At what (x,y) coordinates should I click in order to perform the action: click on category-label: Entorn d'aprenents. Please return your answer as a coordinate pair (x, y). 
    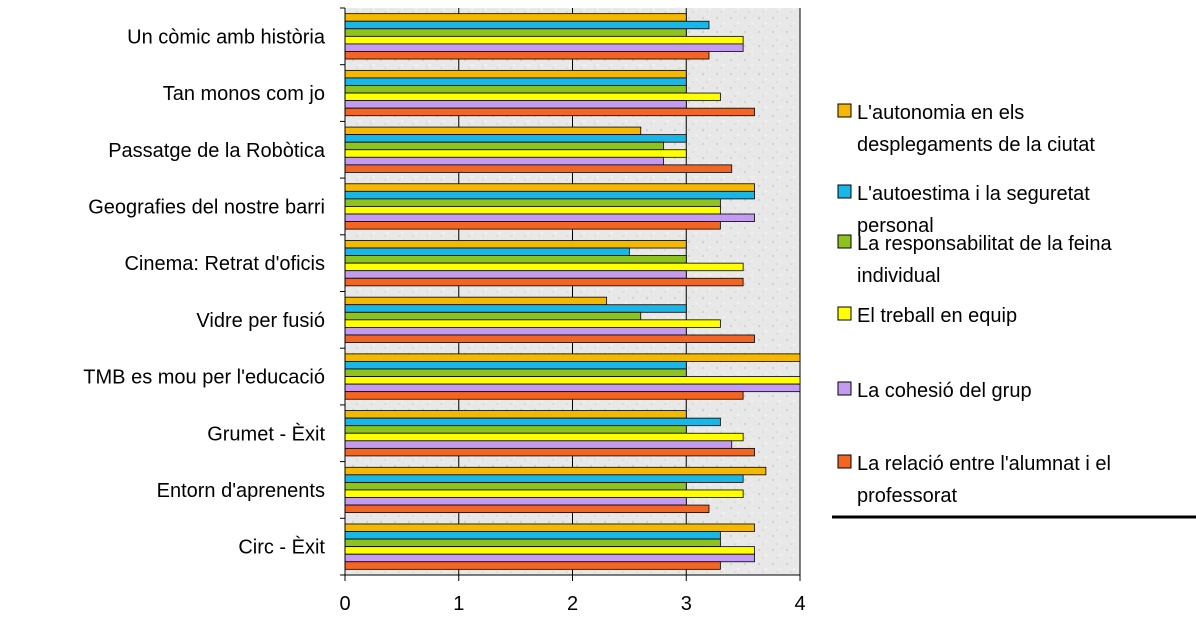
    Looking at the image, I should click on (241, 491).